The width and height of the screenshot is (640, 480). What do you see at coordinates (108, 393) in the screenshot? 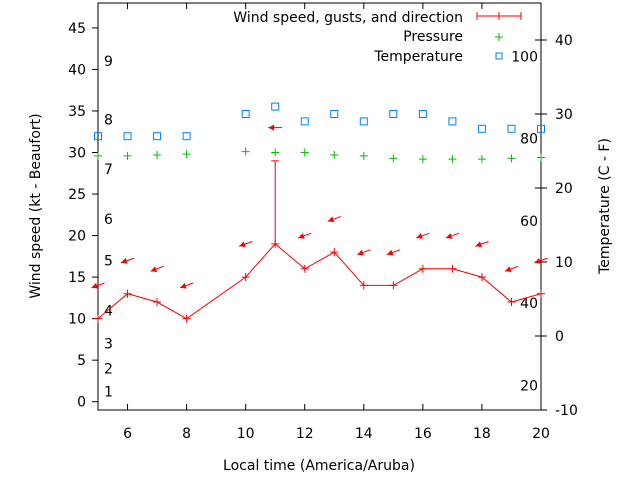
I see `beaufort-label: 1` at bounding box center [108, 393].